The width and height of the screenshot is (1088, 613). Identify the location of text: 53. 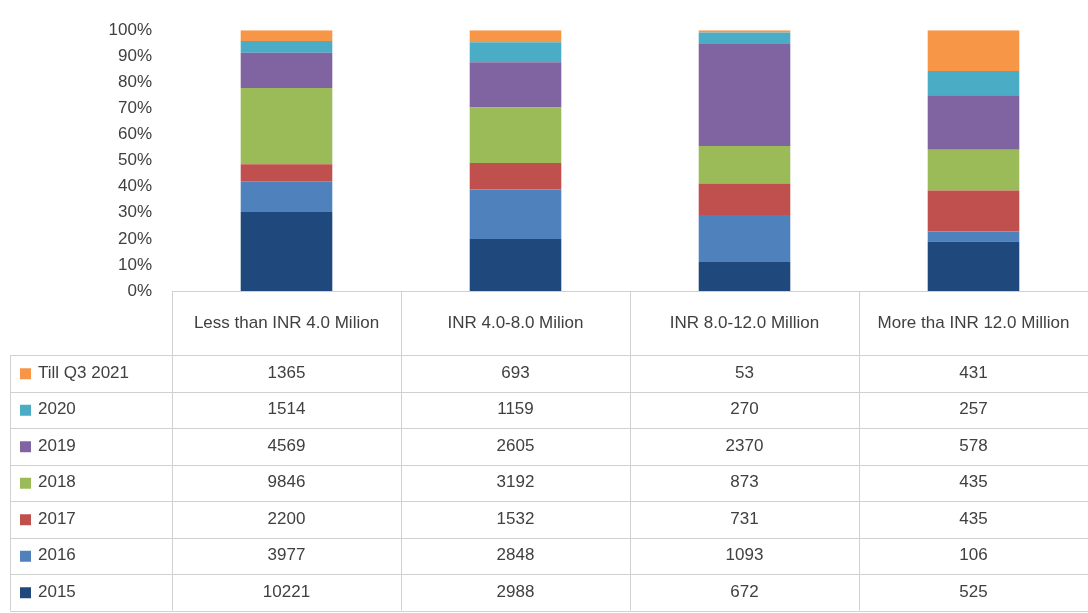
(744, 372).